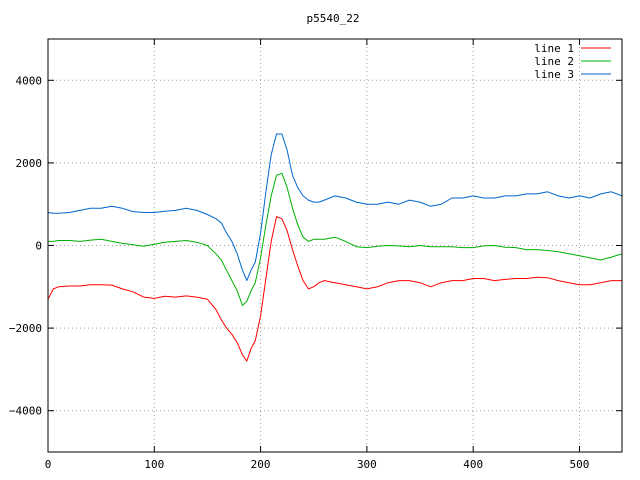  I want to click on y-tick-label: 0, so click(38, 246).